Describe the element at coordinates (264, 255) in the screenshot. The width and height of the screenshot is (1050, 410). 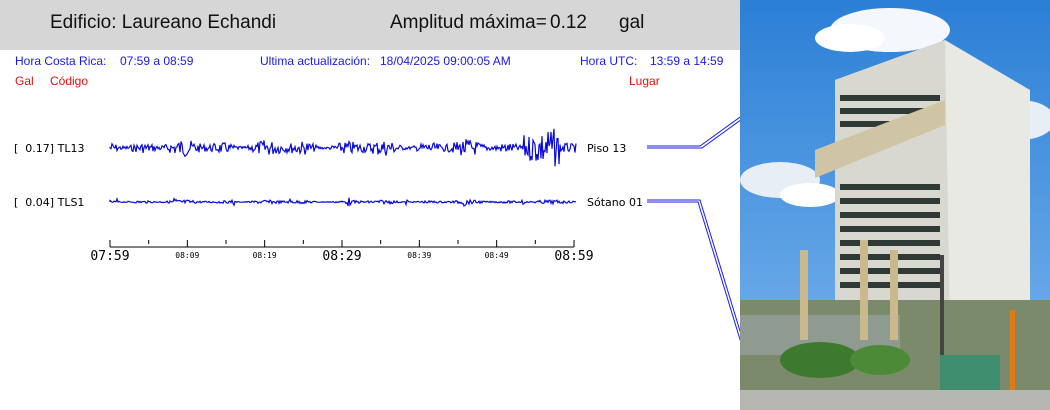
I see `time-tick-label: 08:19` at that location.